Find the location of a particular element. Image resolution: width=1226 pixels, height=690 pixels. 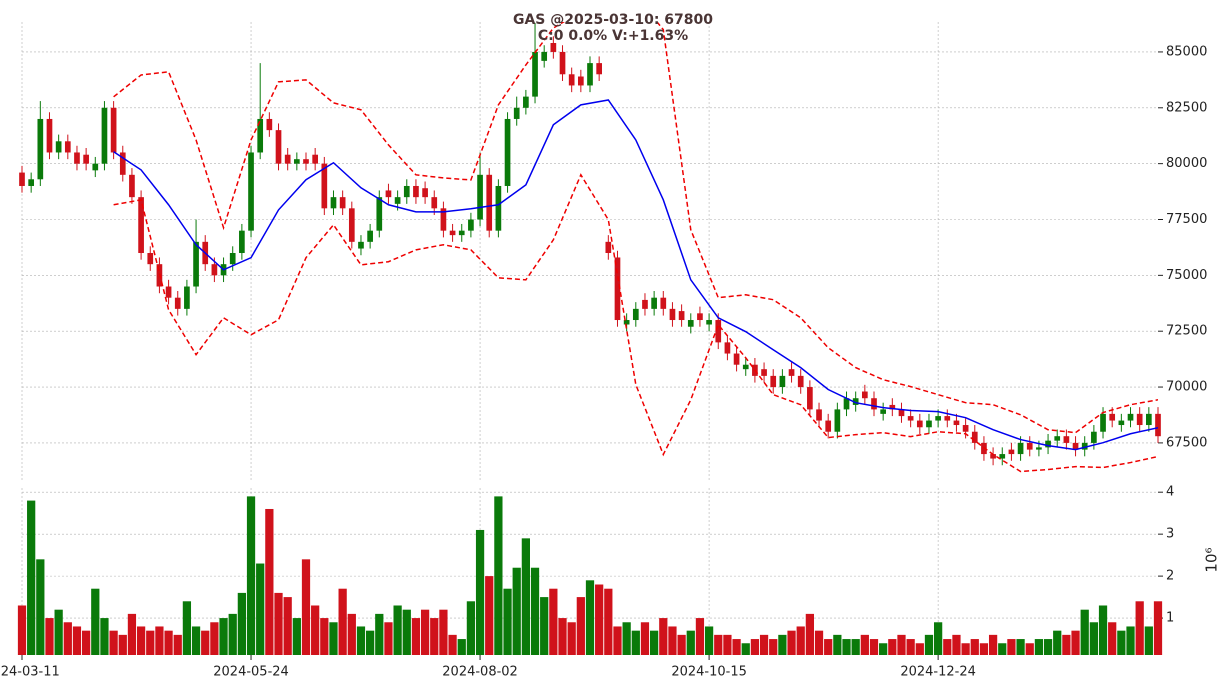

x-tick-label: 2024-08-02 is located at coordinates (480, 672).